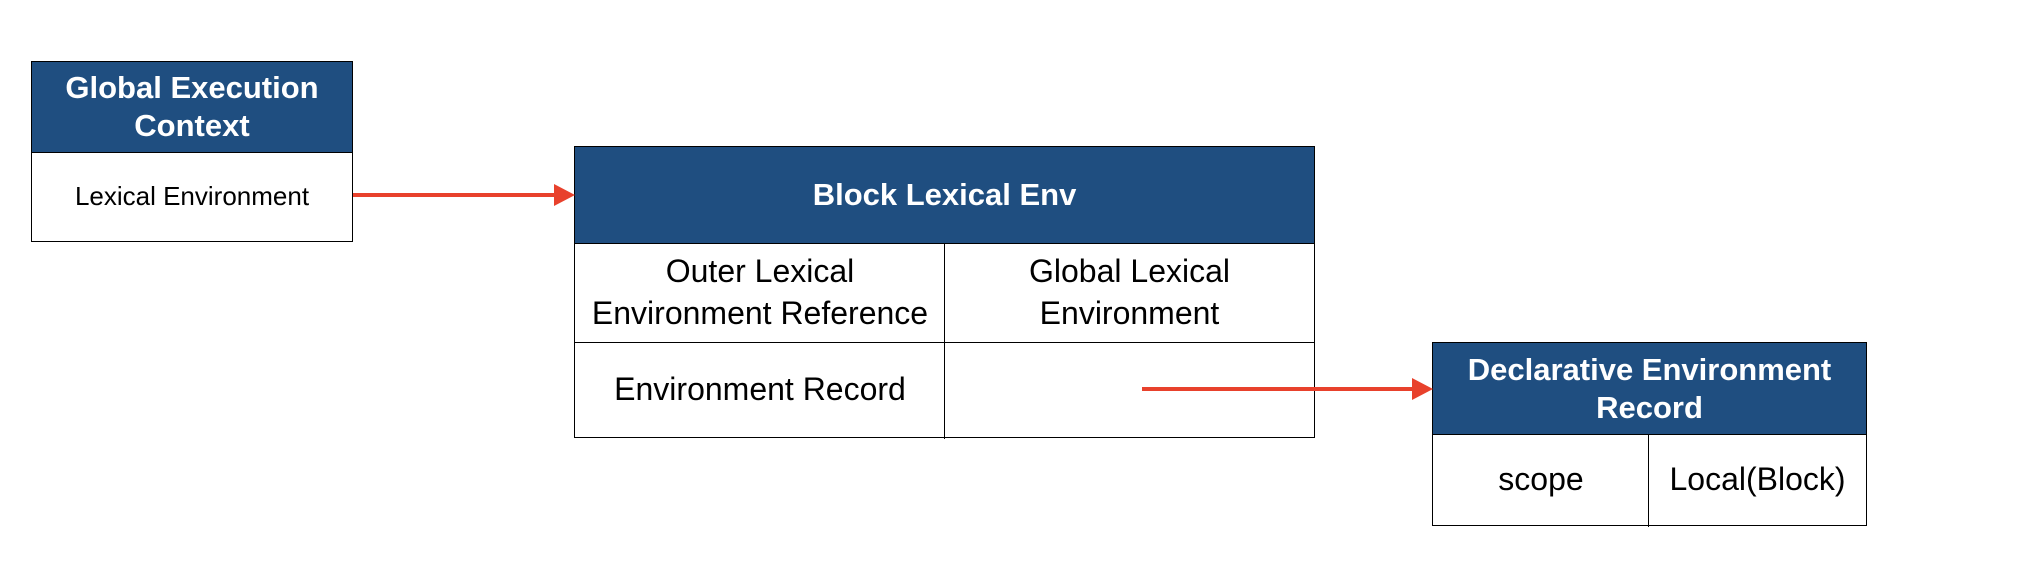  What do you see at coordinates (1648, 481) in the screenshot?
I see `declarative-record-column-divider` at bounding box center [1648, 481].